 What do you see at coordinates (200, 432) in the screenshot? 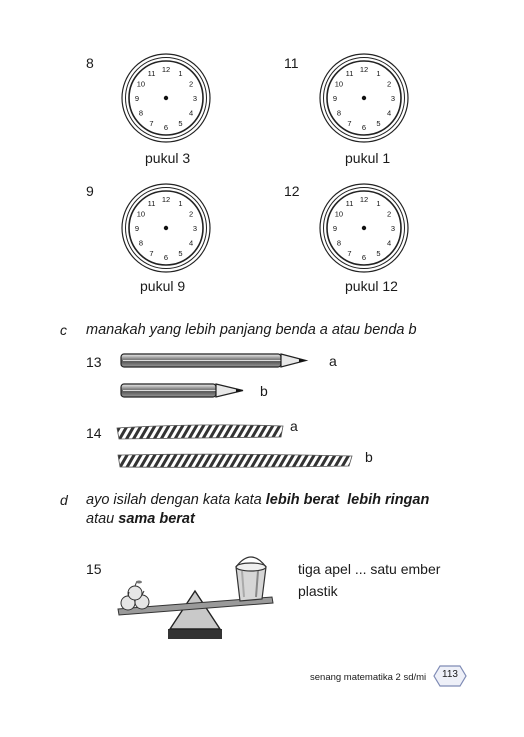
I see `rope-a` at bounding box center [200, 432].